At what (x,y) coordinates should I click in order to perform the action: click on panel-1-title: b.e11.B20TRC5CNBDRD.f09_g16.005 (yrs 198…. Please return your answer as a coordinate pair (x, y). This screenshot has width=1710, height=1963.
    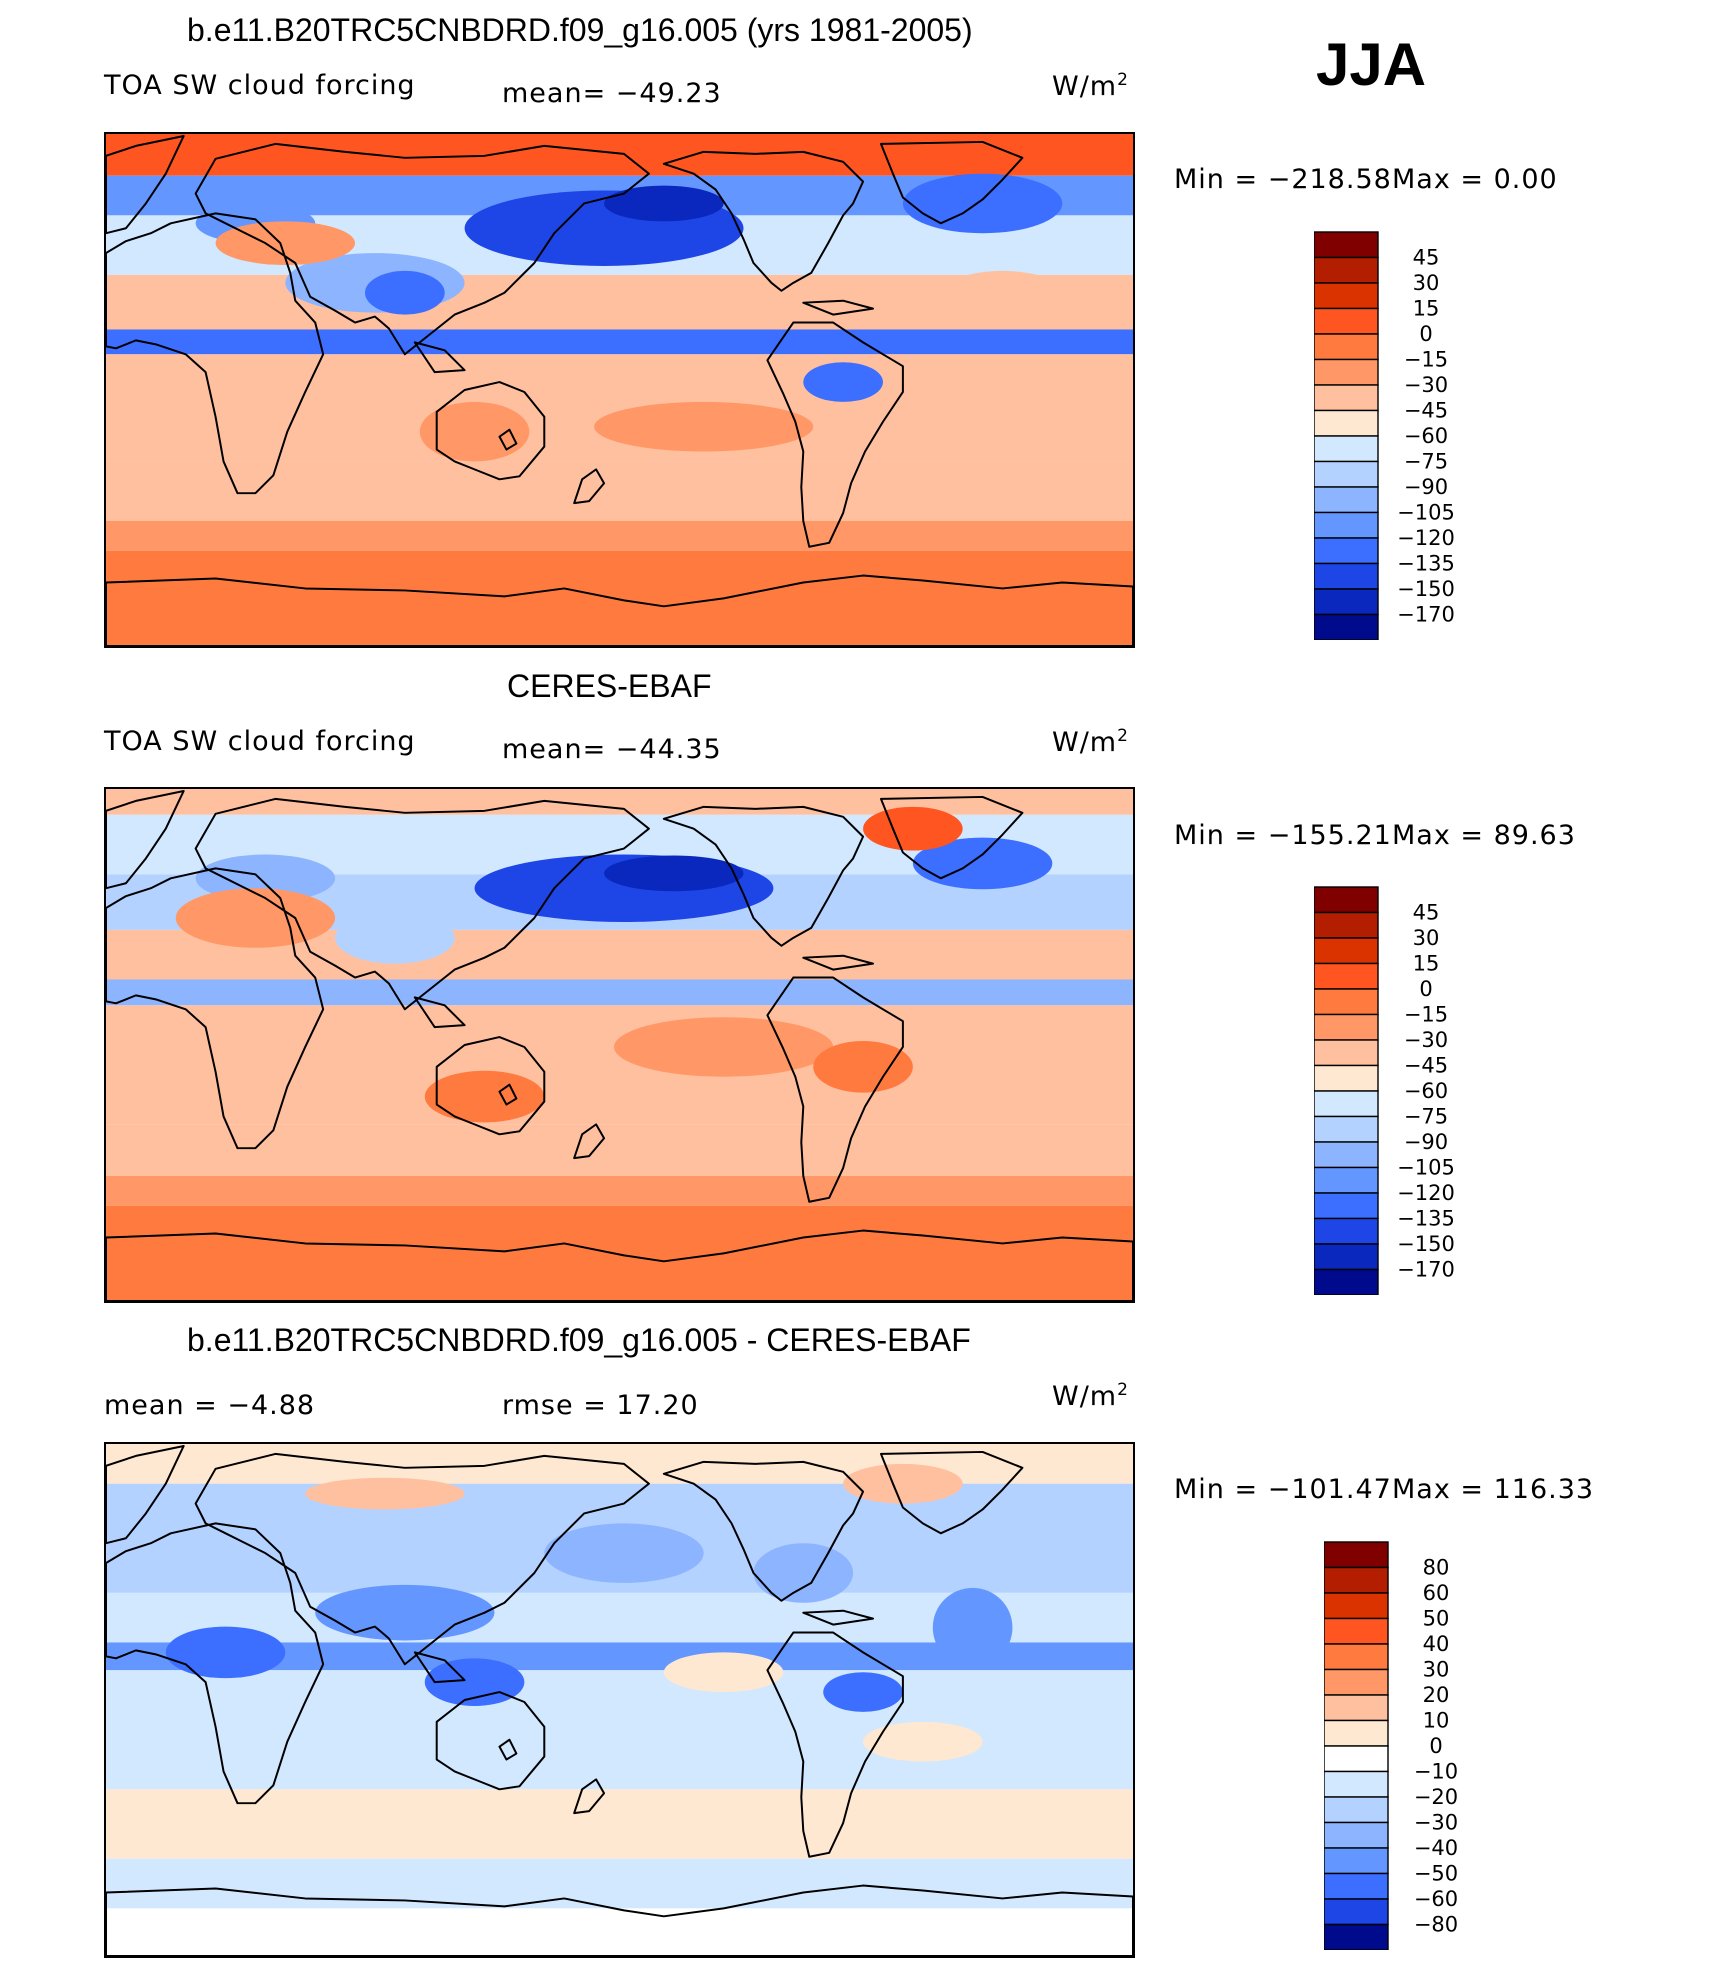
    Looking at the image, I should click on (580, 30).